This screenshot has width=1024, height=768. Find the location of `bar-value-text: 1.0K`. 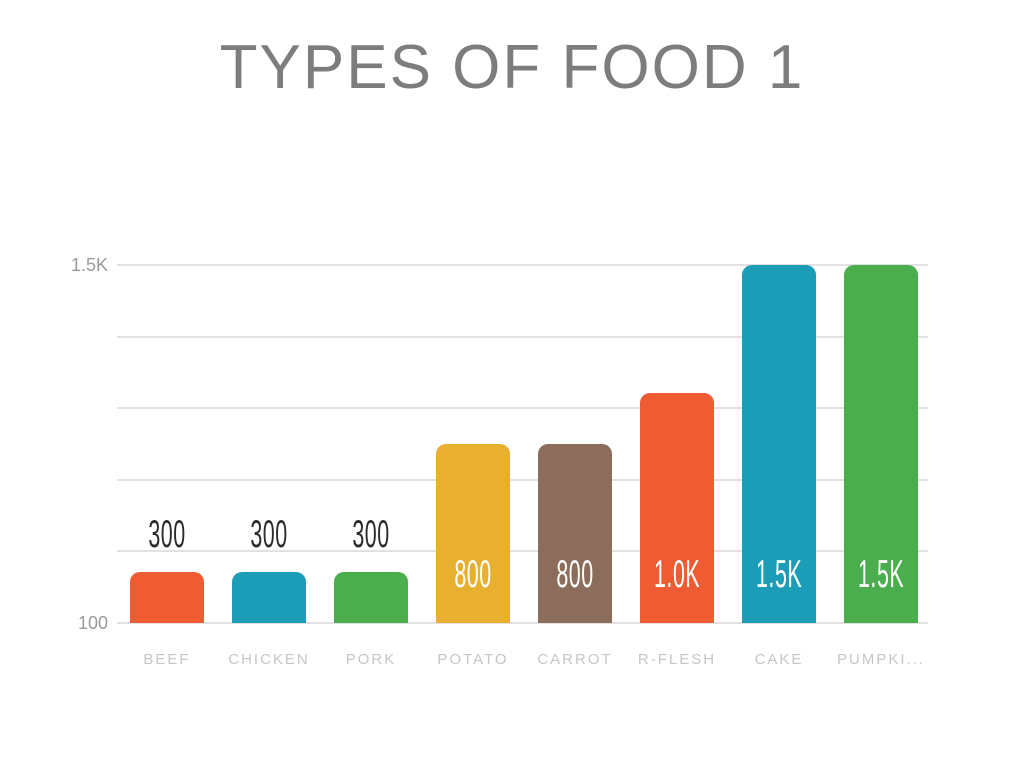

bar-value-text: 1.0K is located at coordinates (677, 574).